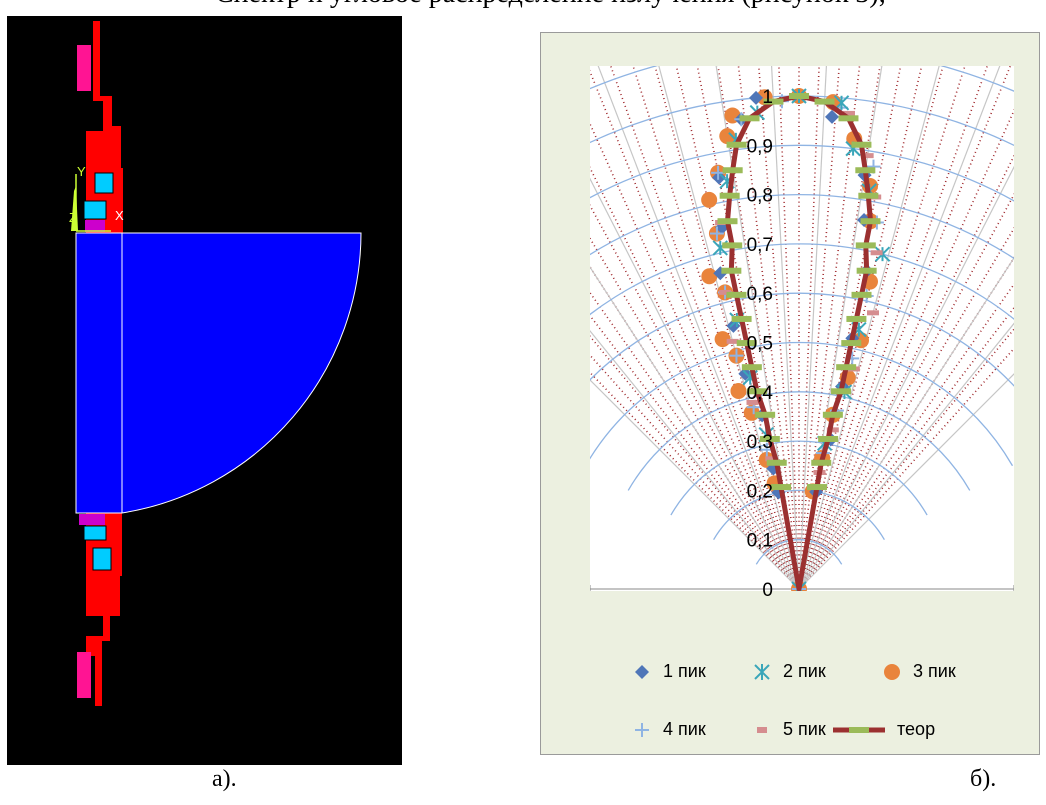 This screenshot has width=1046, height=805. I want to click on legend-item: 5 пик, so click(789, 729).